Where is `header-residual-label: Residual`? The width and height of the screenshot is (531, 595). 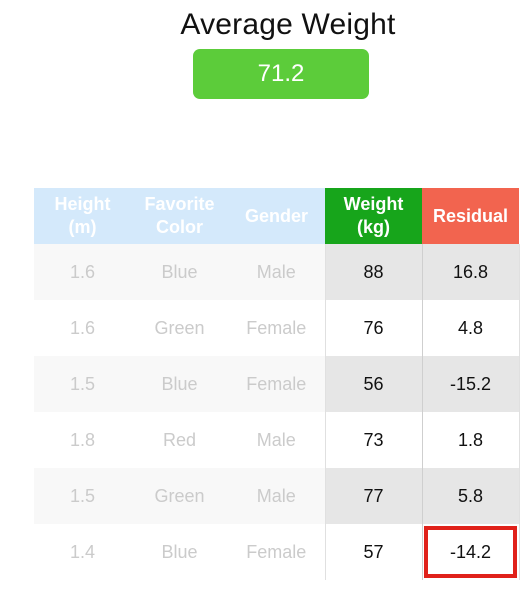
header-residual-label: Residual is located at coordinates (470, 215).